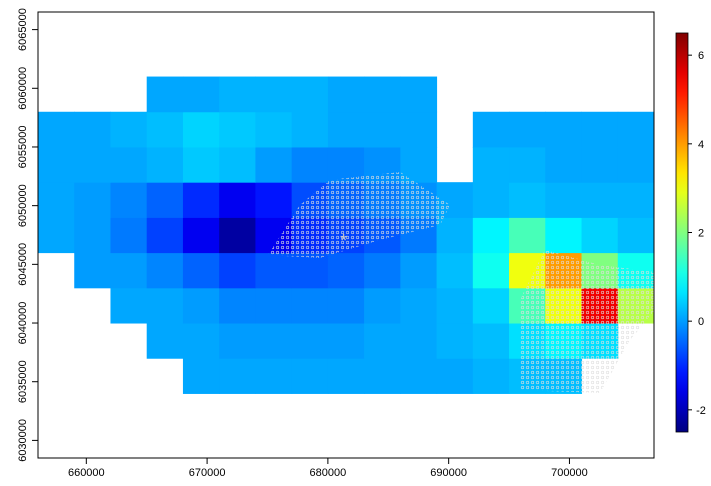  I want to click on x-tick-label: 690000, so click(448, 473).